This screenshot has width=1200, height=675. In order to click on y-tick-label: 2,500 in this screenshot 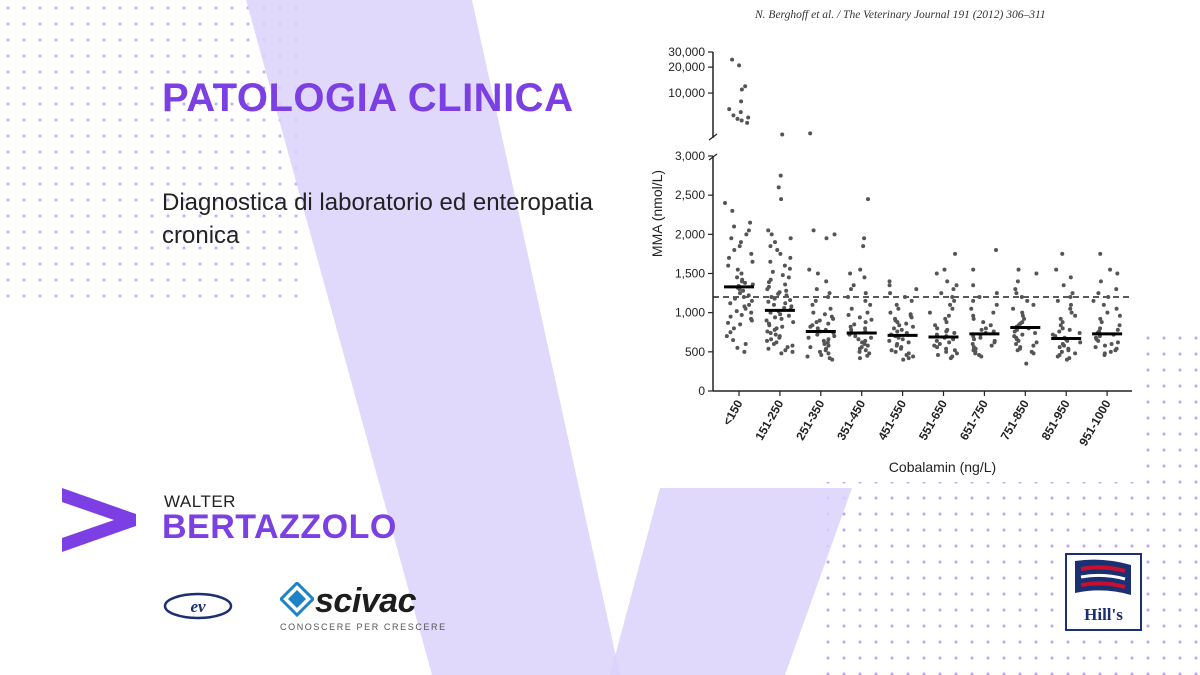, I will do `click(690, 195)`.